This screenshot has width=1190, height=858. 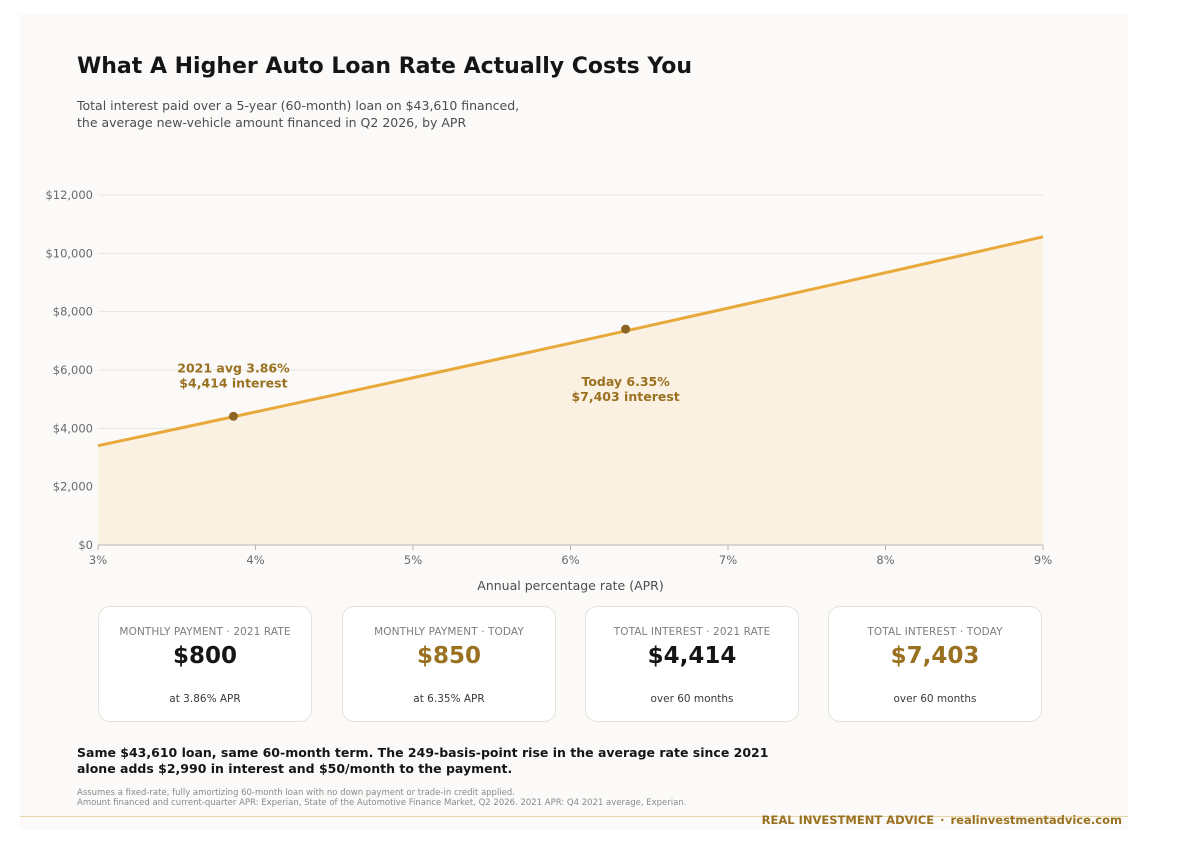 What do you see at coordinates (233, 367) in the screenshot?
I see `marker-annotation: 2021 avg 3.86%` at bounding box center [233, 367].